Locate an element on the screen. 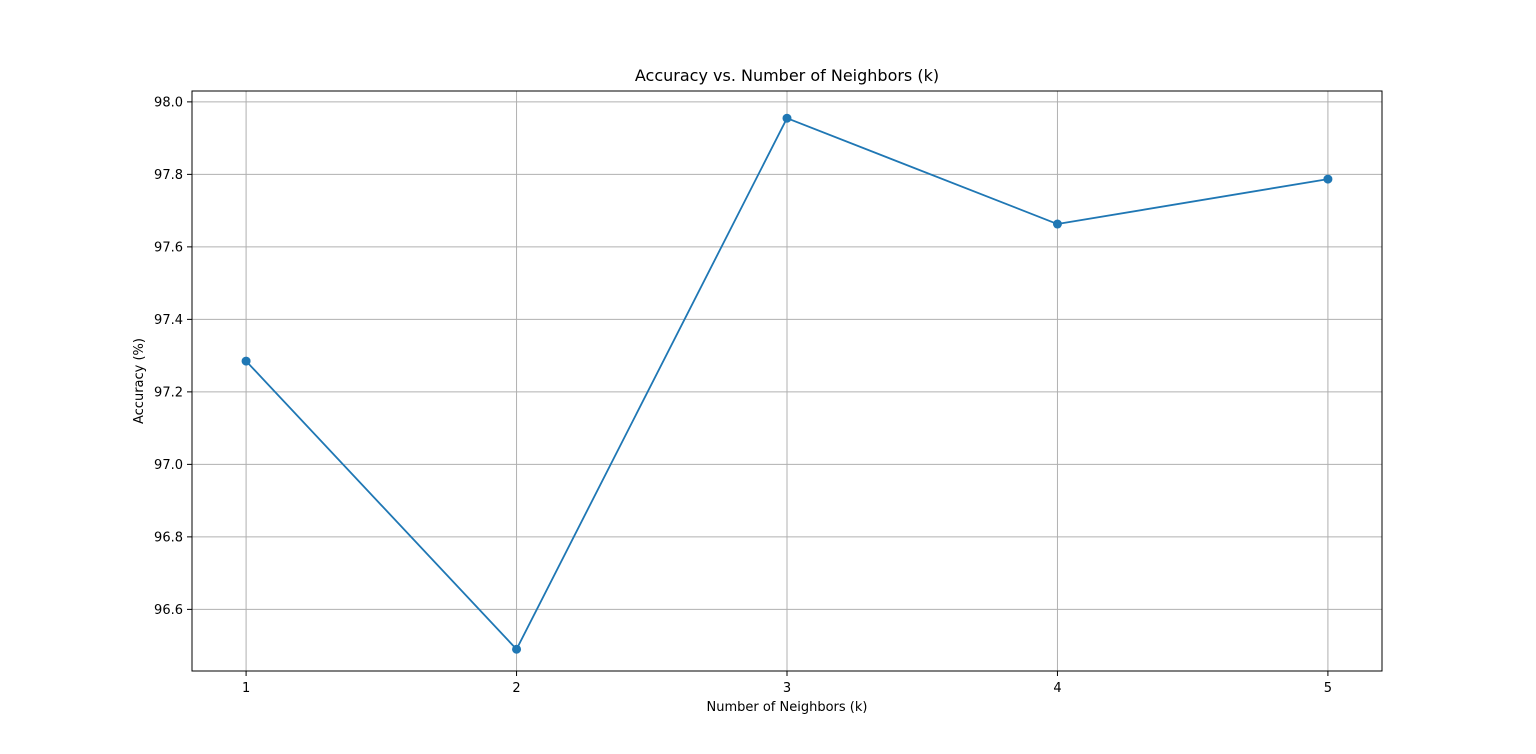 The image size is (1536, 754). y-tick-label: 97.6 is located at coordinates (168, 247).